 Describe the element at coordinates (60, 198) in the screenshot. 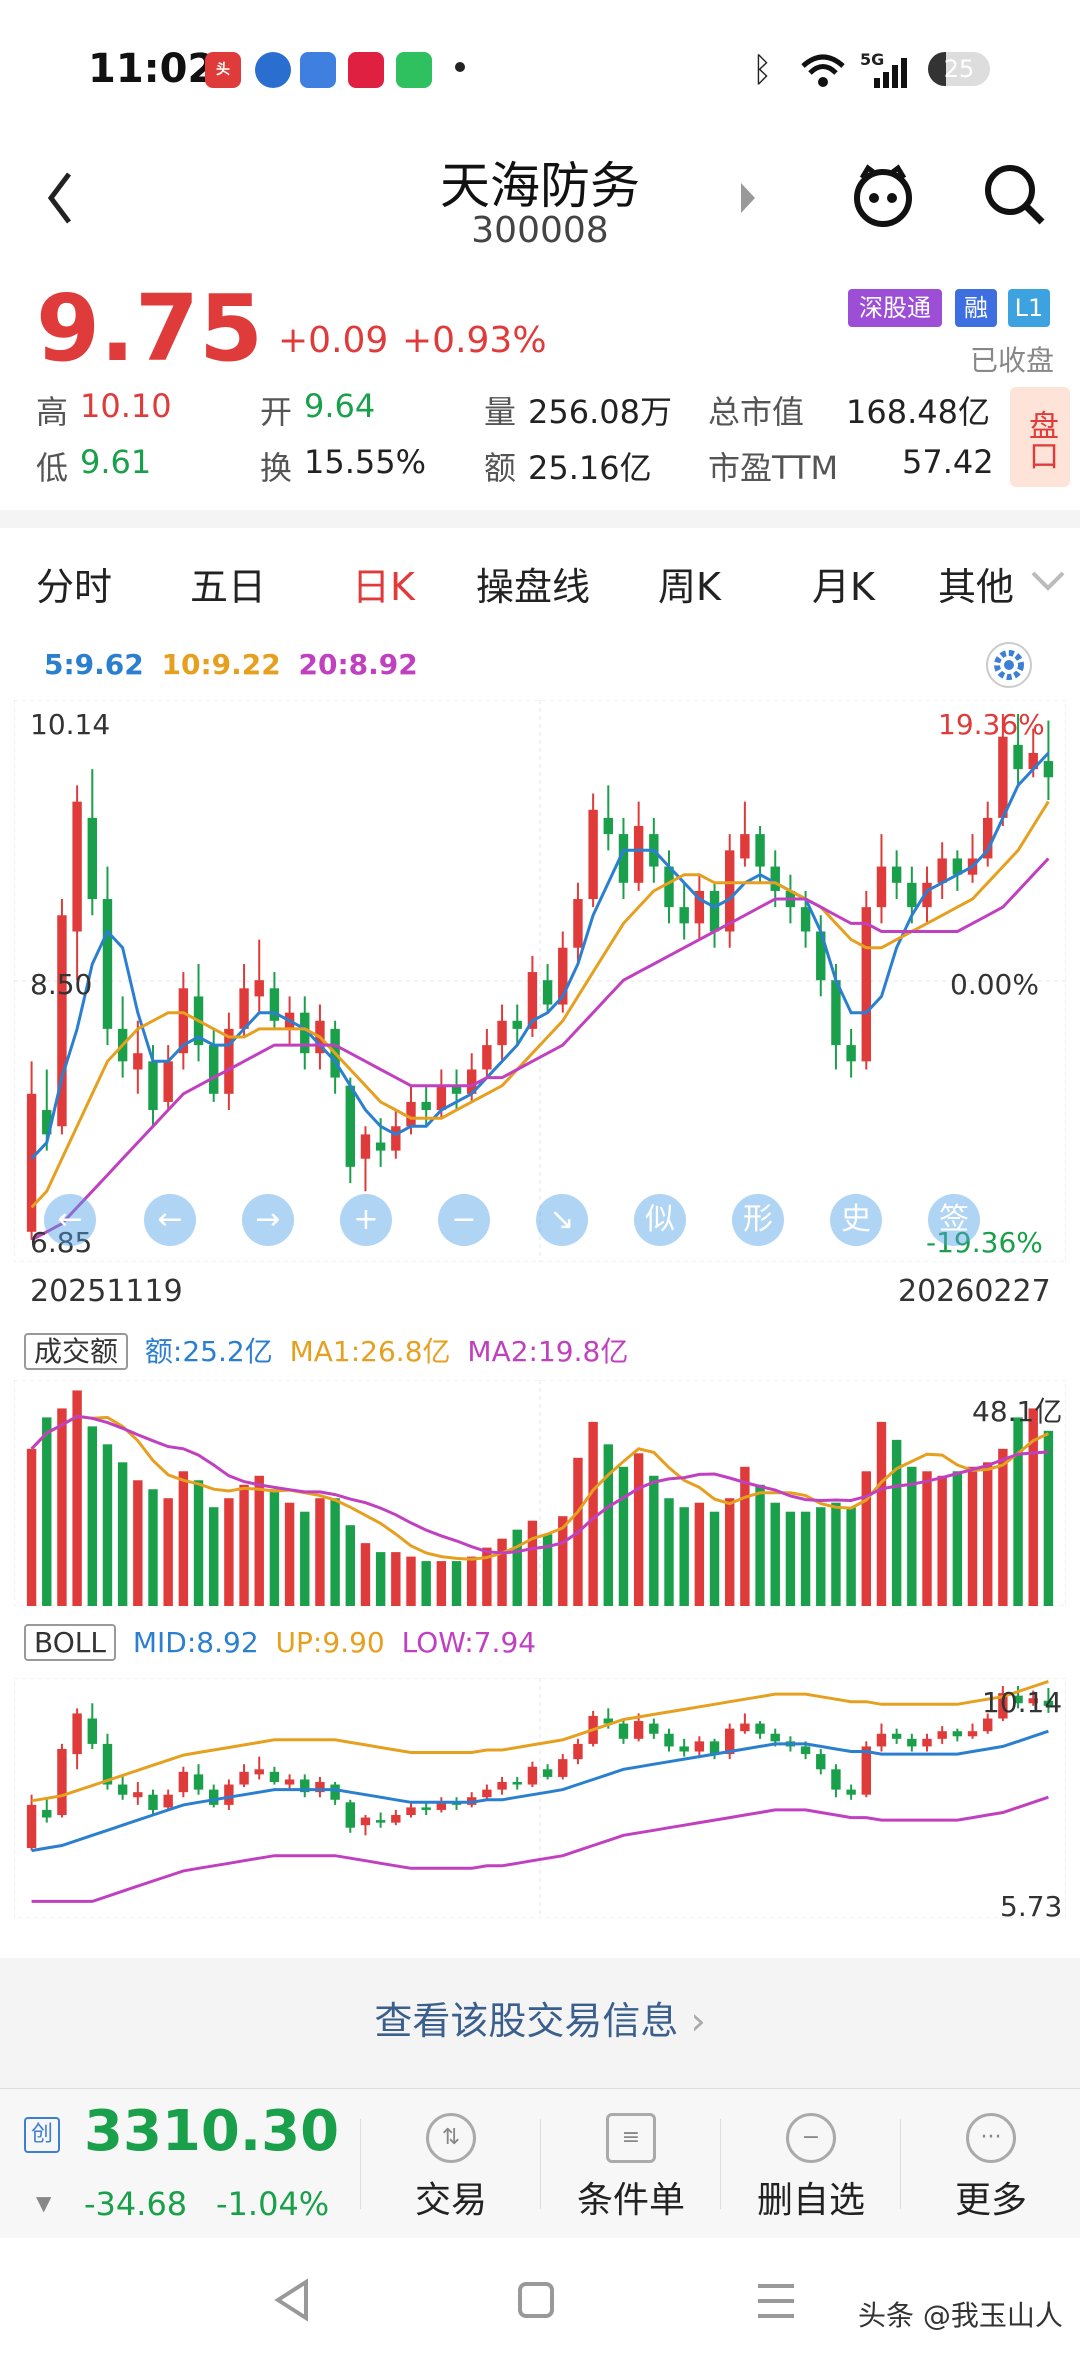

I see `back-arrow-icon` at that location.